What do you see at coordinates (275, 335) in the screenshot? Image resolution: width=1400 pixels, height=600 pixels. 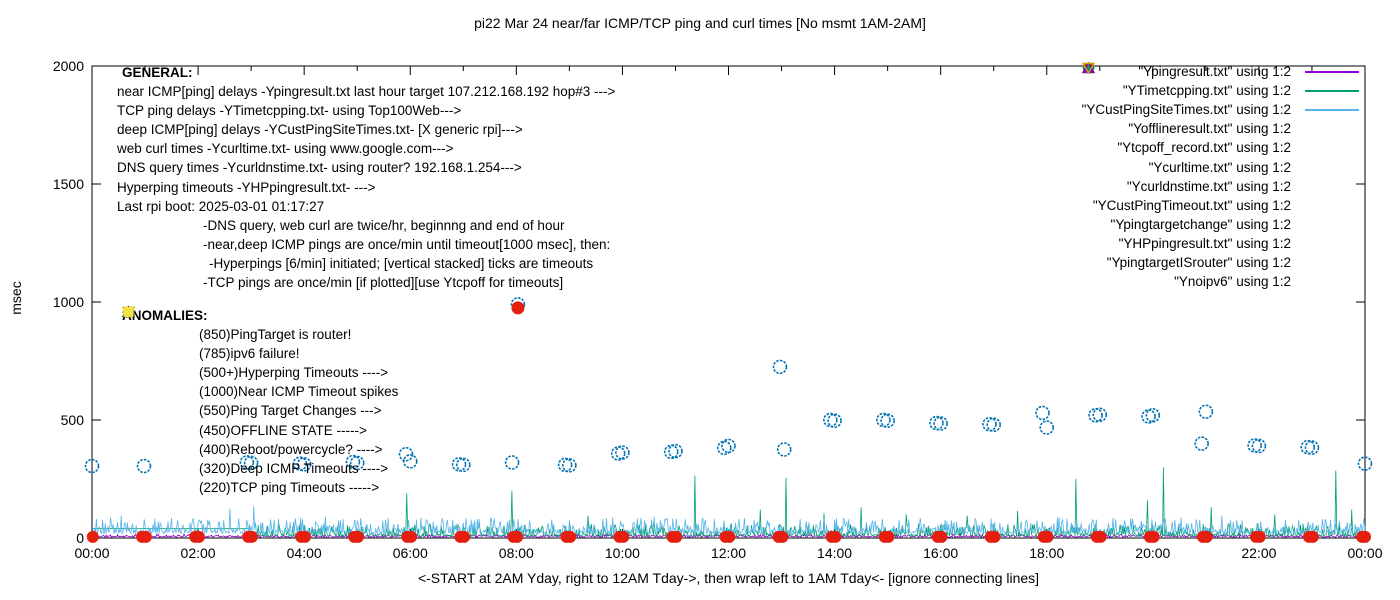 I see `anomaly-item-label: (850)PingTarget is router!` at bounding box center [275, 335].